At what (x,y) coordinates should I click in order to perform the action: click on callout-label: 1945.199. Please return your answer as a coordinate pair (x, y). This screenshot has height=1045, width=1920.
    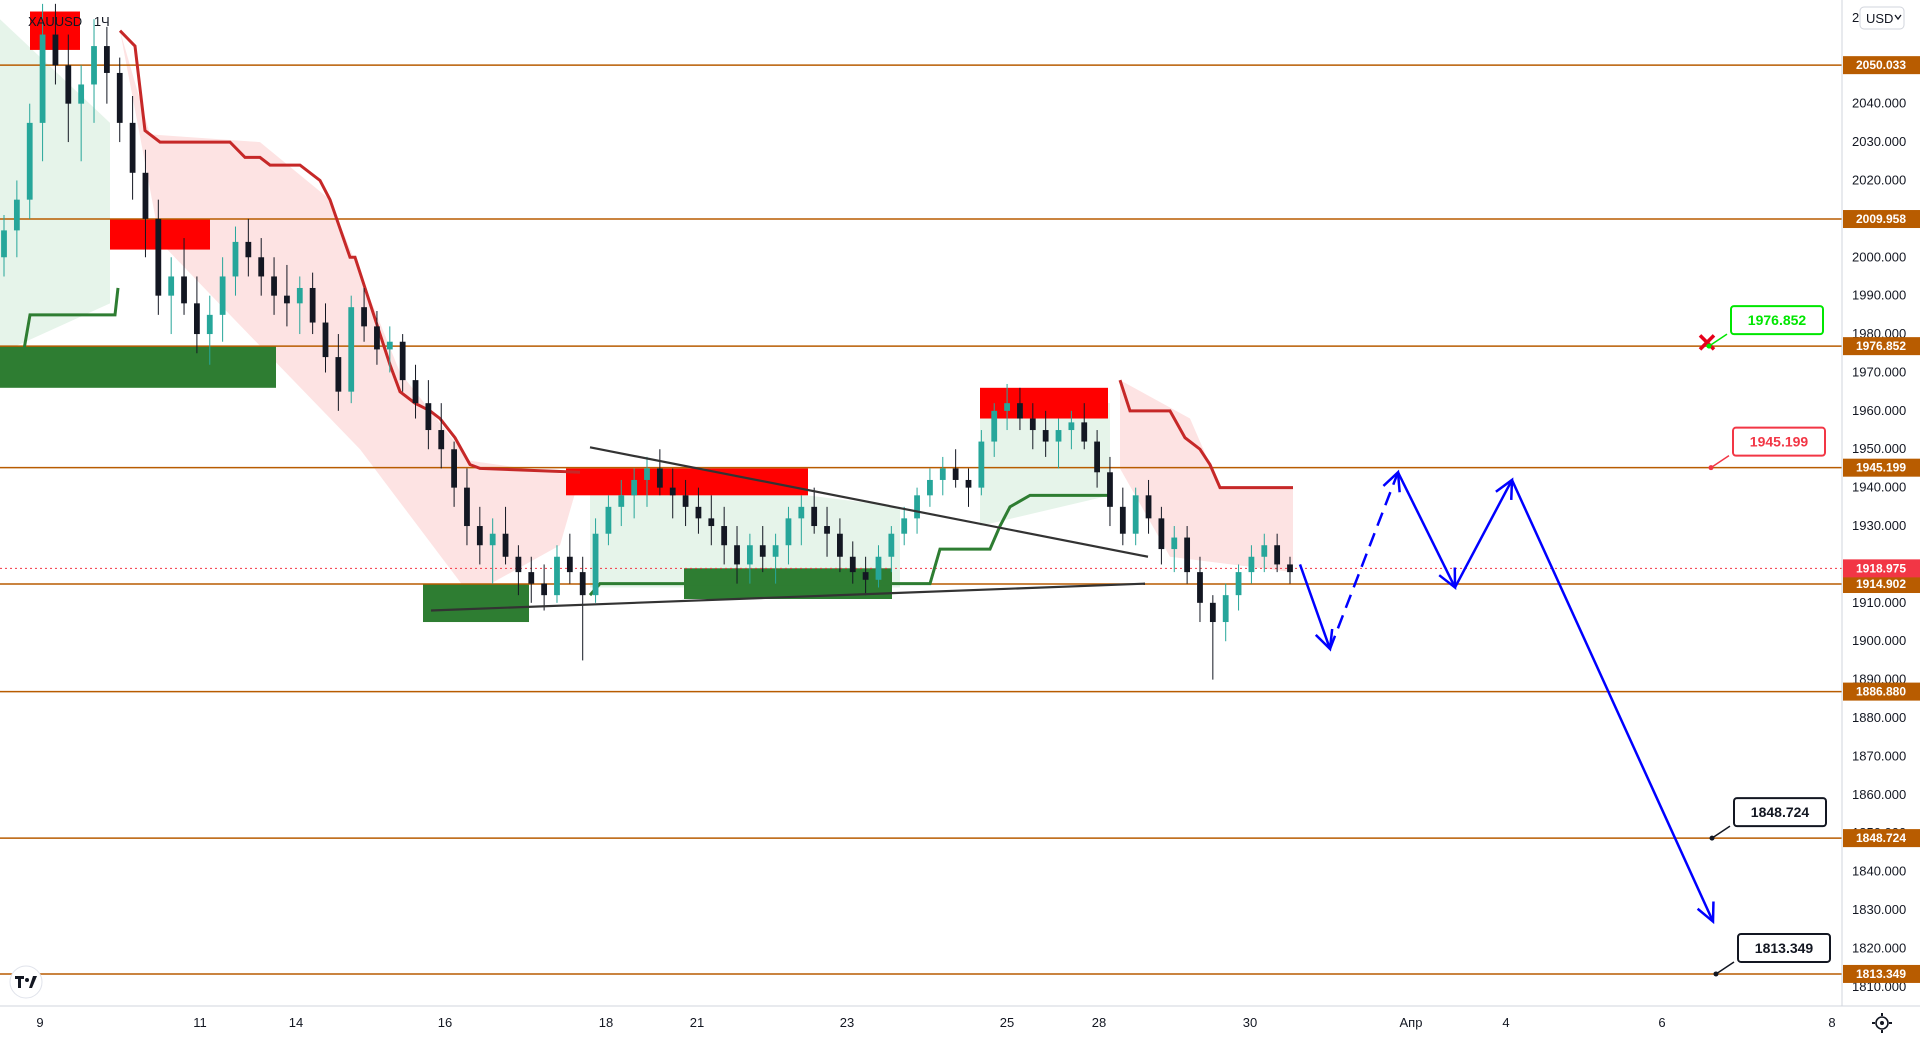
    Looking at the image, I should click on (1779, 442).